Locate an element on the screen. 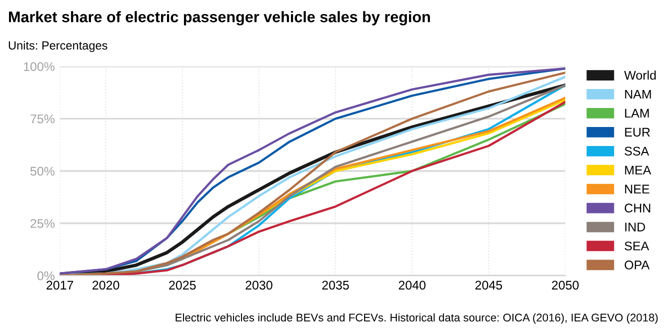 Image resolution: width=665 pixels, height=332 pixels. legend-label: CHN is located at coordinates (637, 208).